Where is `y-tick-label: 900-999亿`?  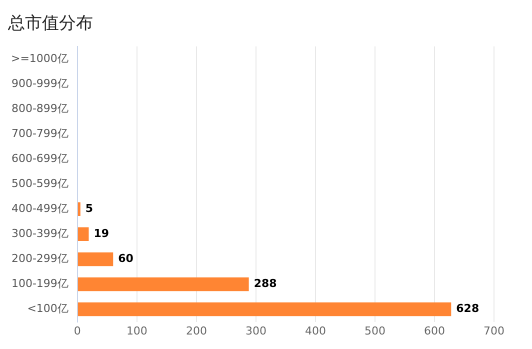
y-tick-label: 900-999亿 is located at coordinates (39, 83).